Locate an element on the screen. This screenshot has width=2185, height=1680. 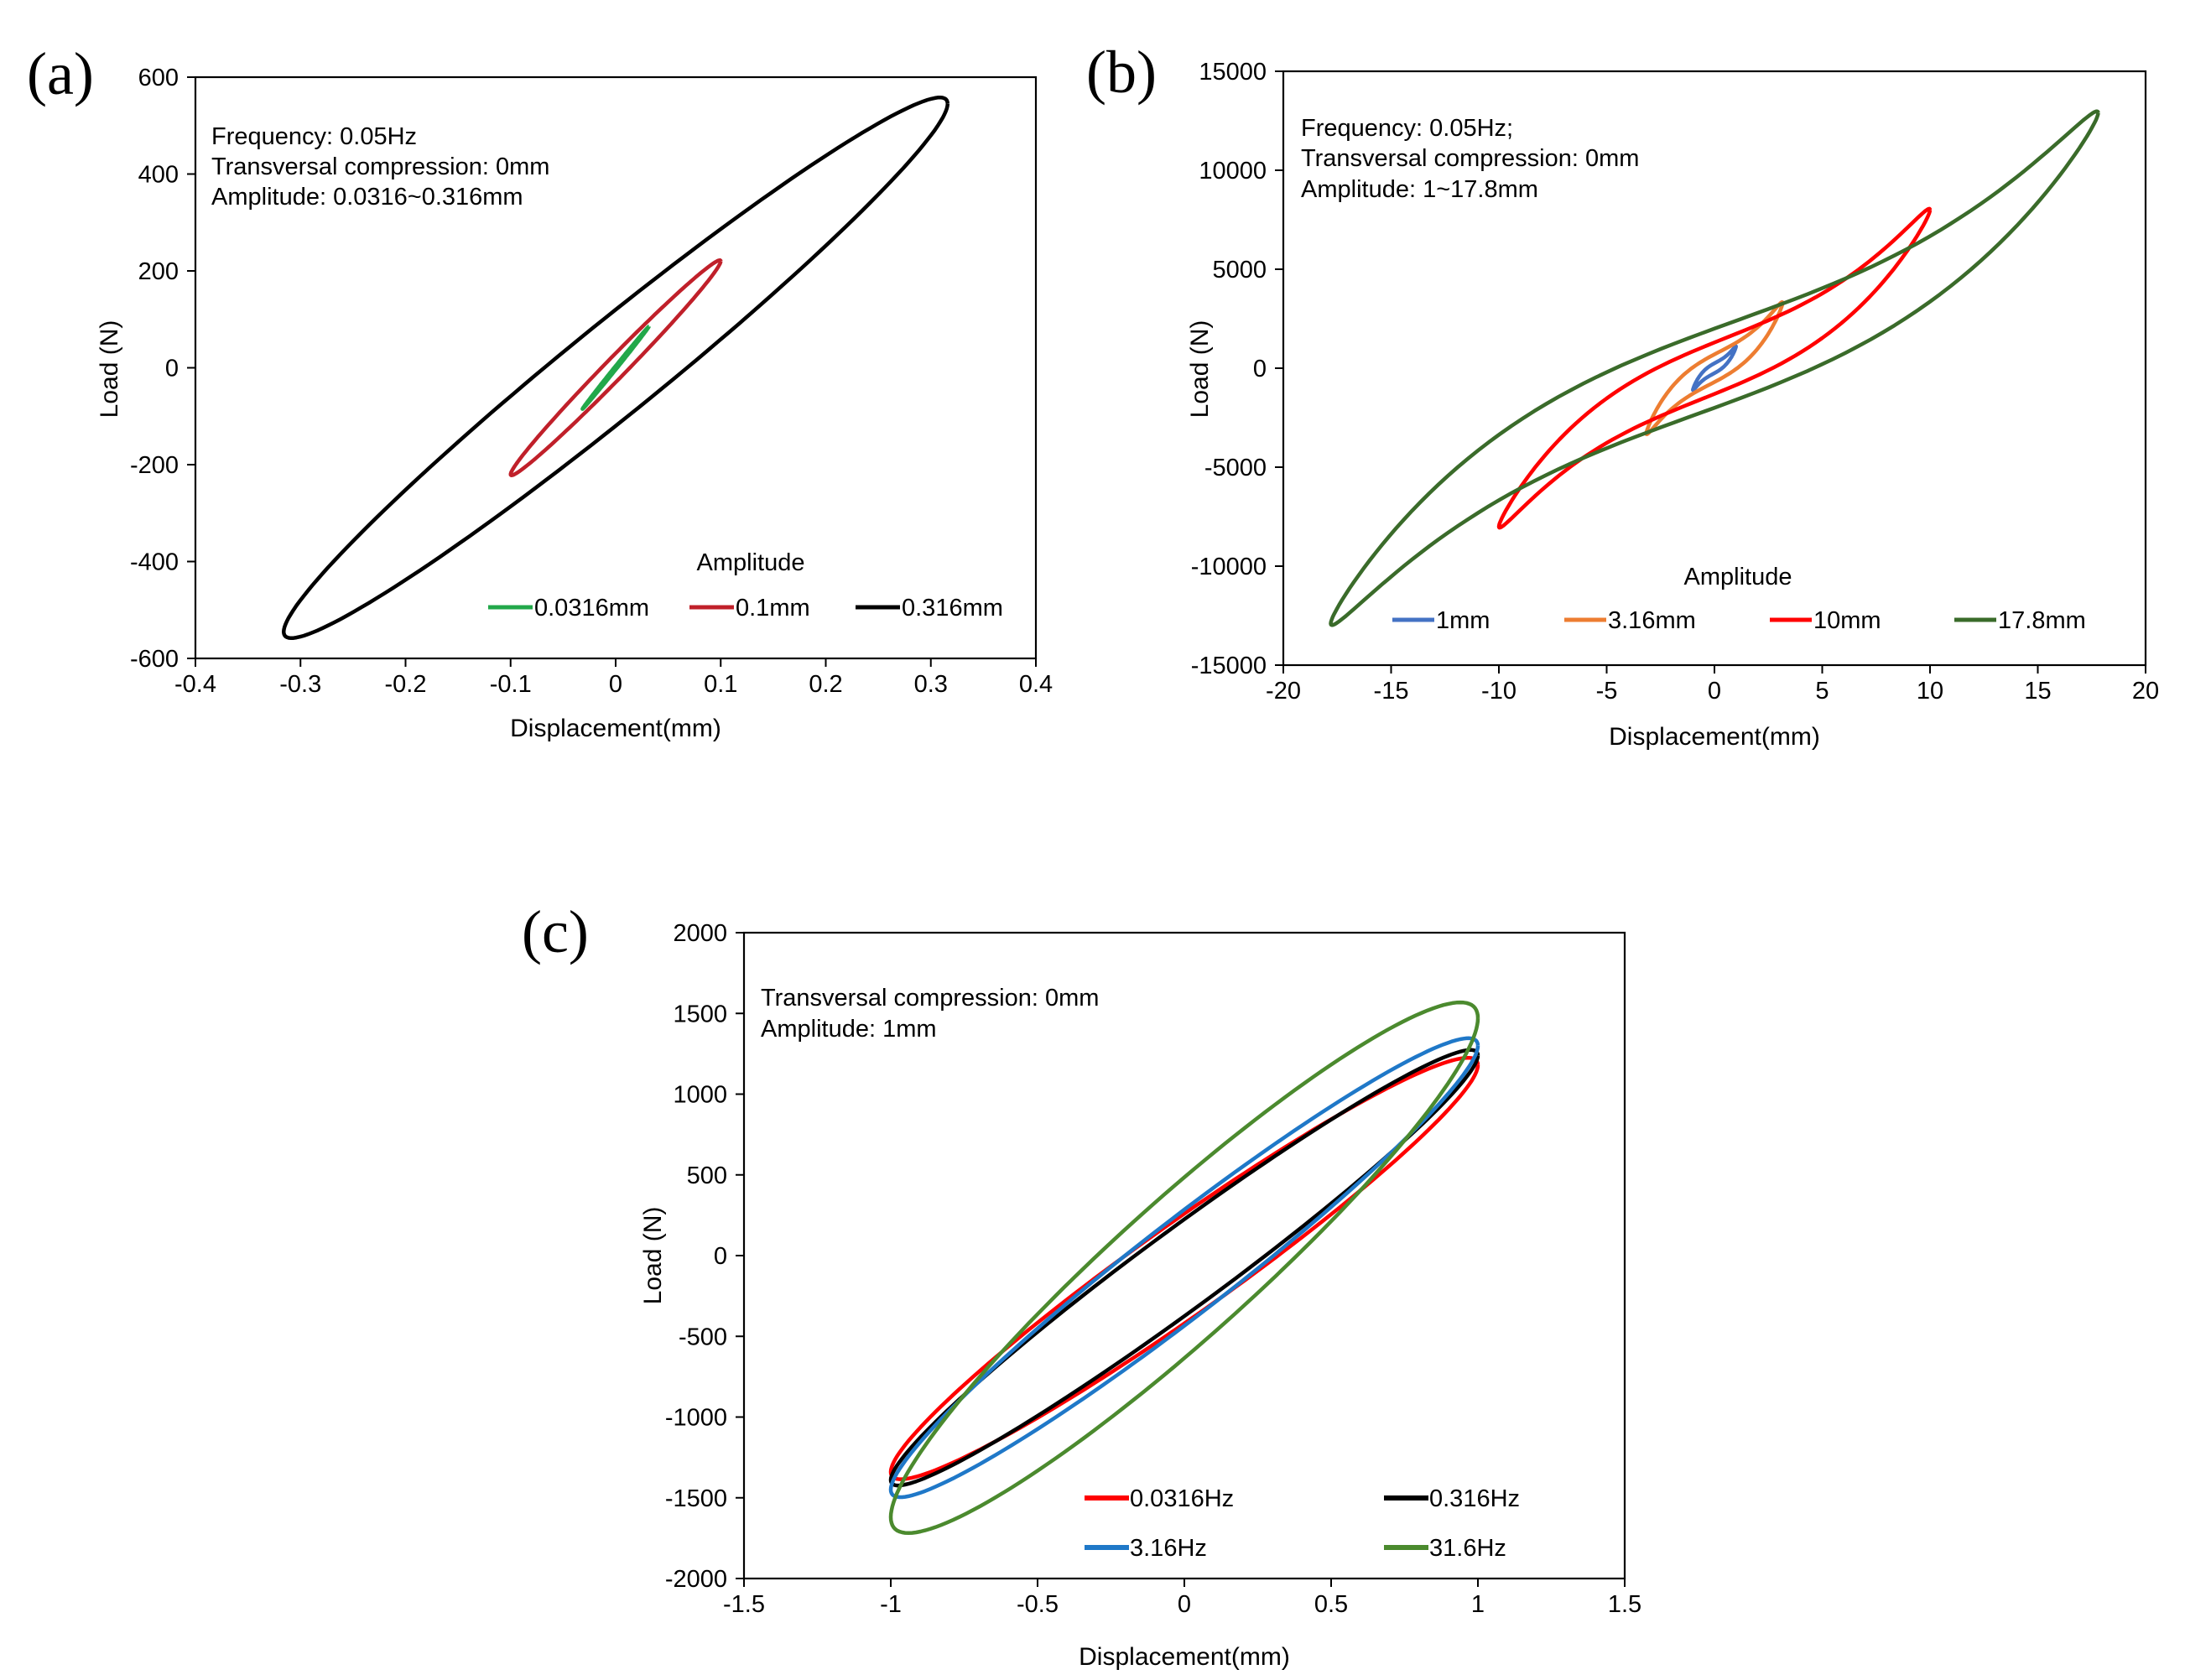
panel-b-legend-label-2: 10mm is located at coordinates (1847, 620).